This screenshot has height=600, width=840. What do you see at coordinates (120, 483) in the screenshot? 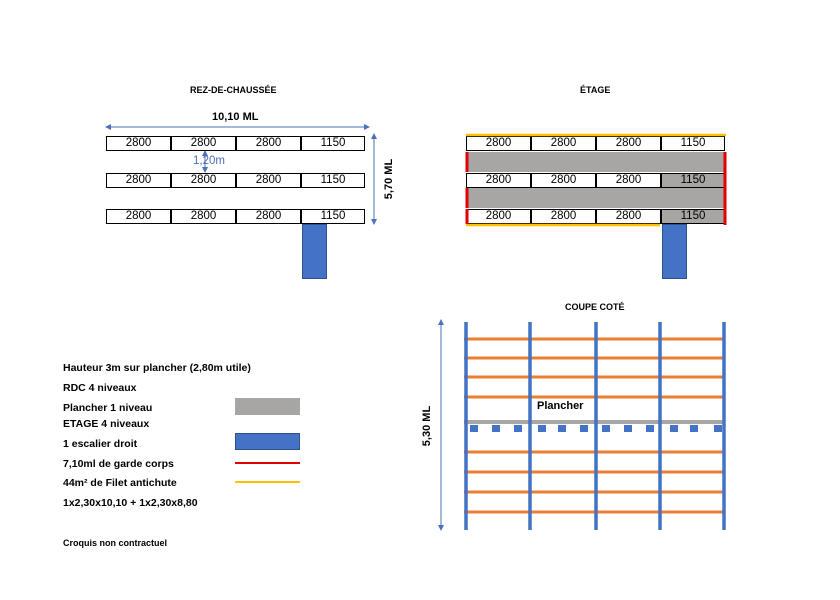
I see `legend-net: 44m² de Filet antichute` at bounding box center [120, 483].